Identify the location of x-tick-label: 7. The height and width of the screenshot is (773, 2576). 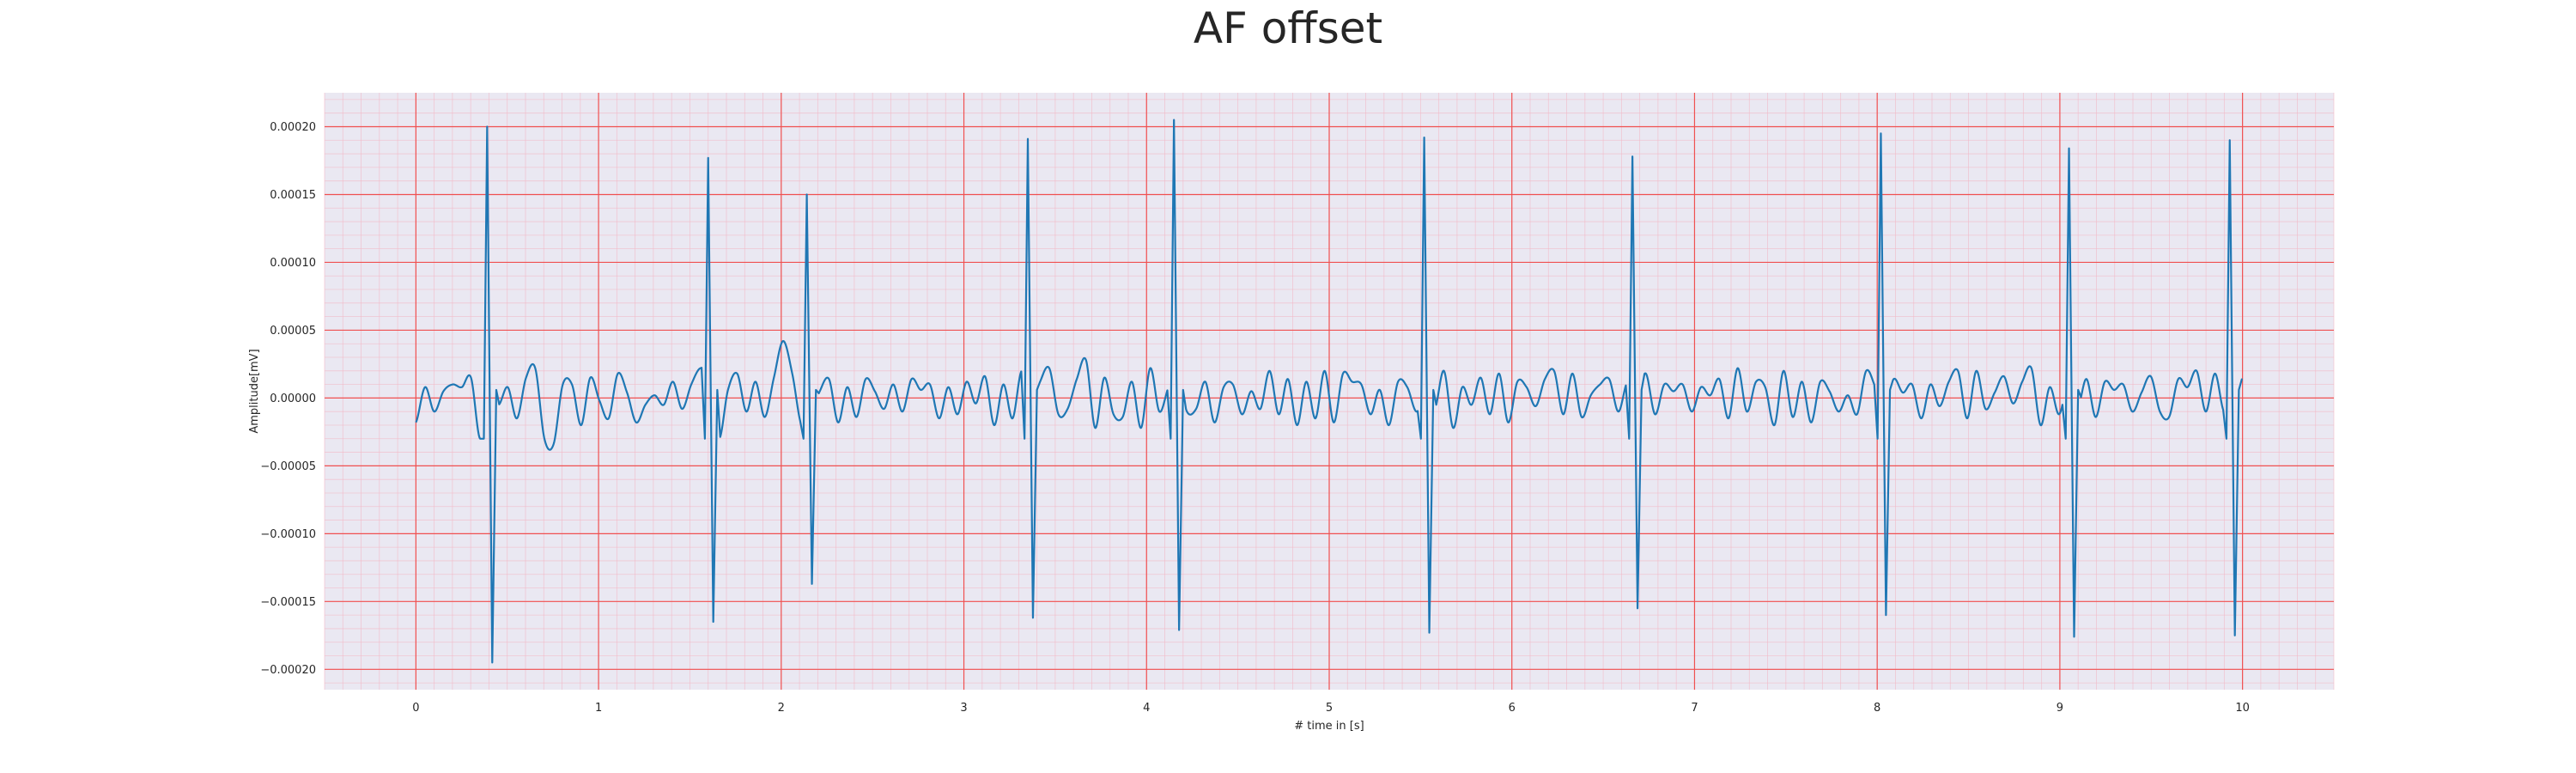
(1694, 708).